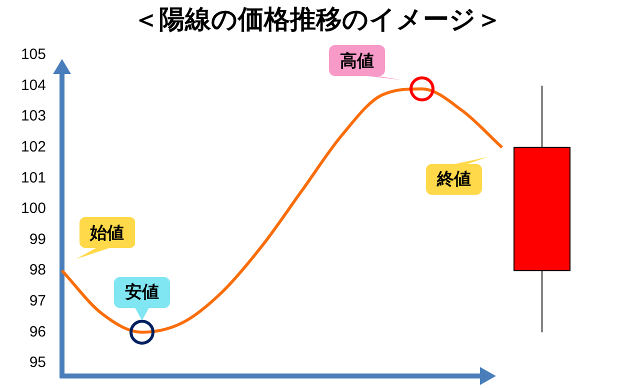  Describe the element at coordinates (357, 60) in the screenshot. I see `annotation: 高値` at that location.